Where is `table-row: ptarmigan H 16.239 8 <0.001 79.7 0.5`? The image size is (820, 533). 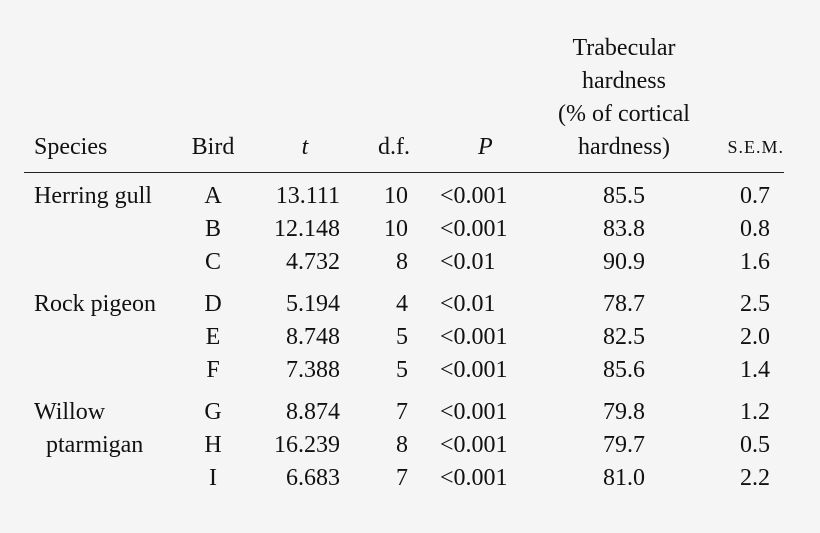
table-row: ptarmigan H 16.239 8 <0.001 79.7 0.5 is located at coordinates (404, 445).